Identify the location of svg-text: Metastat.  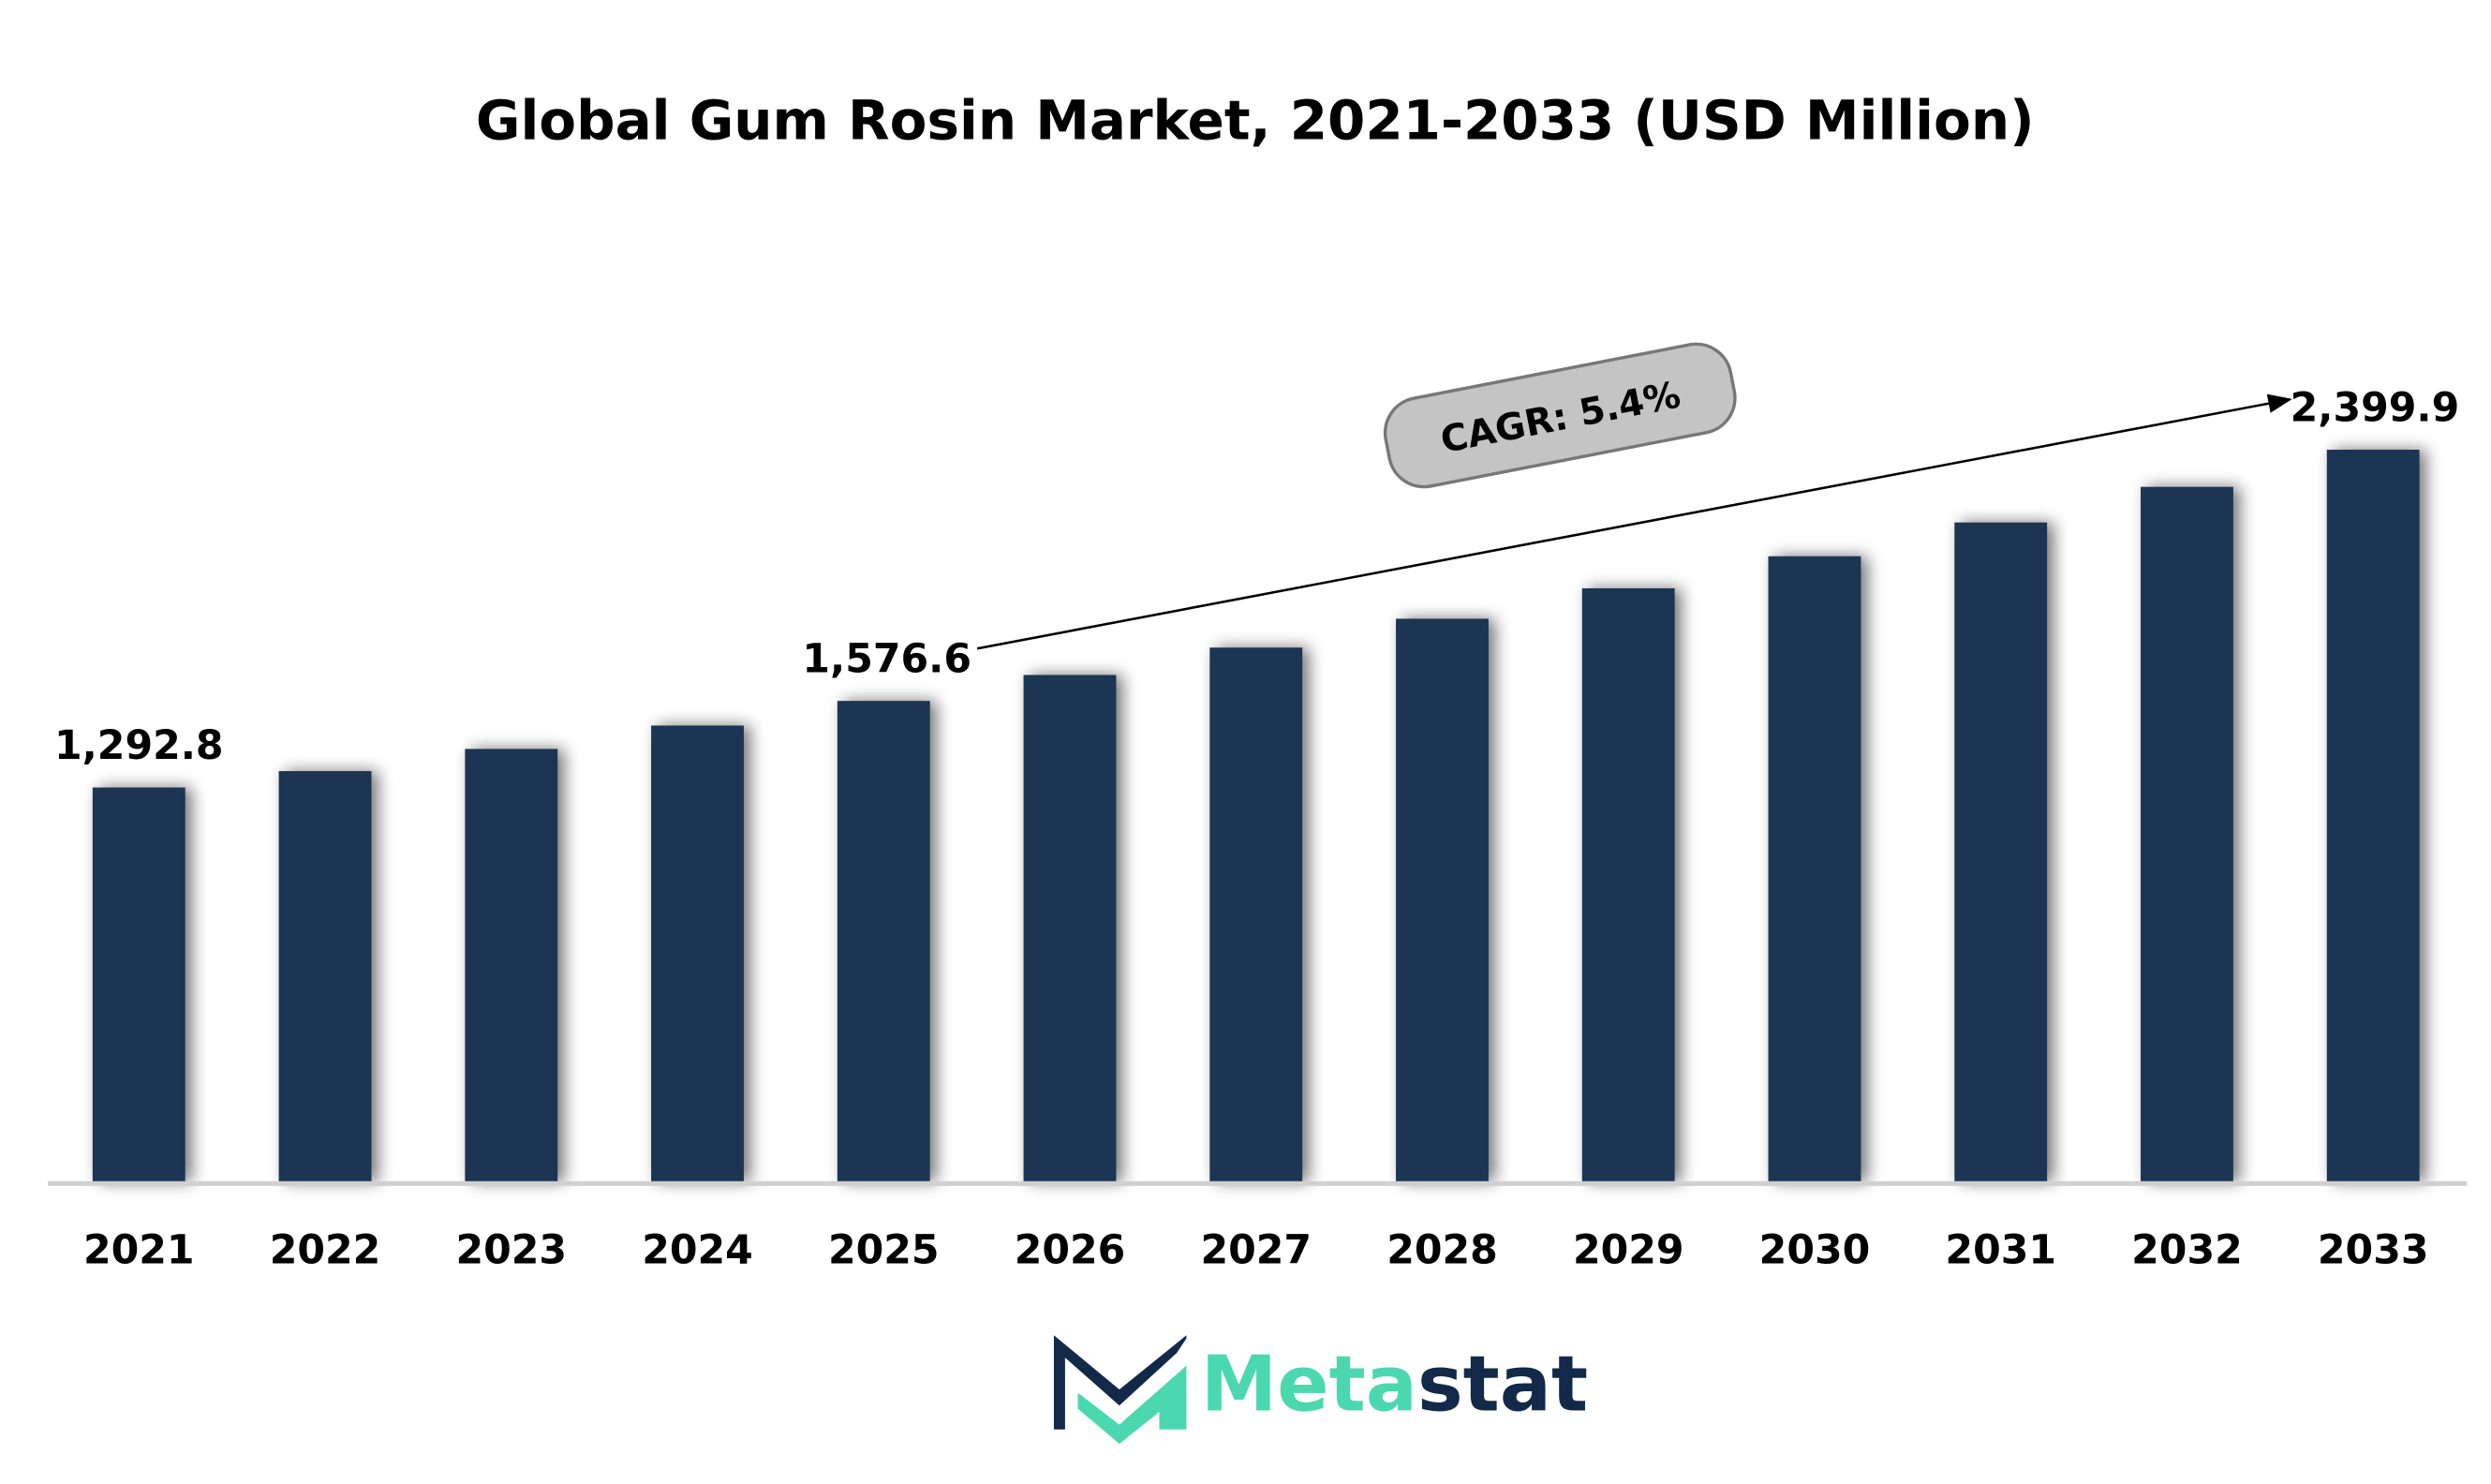
(1395, 1384).